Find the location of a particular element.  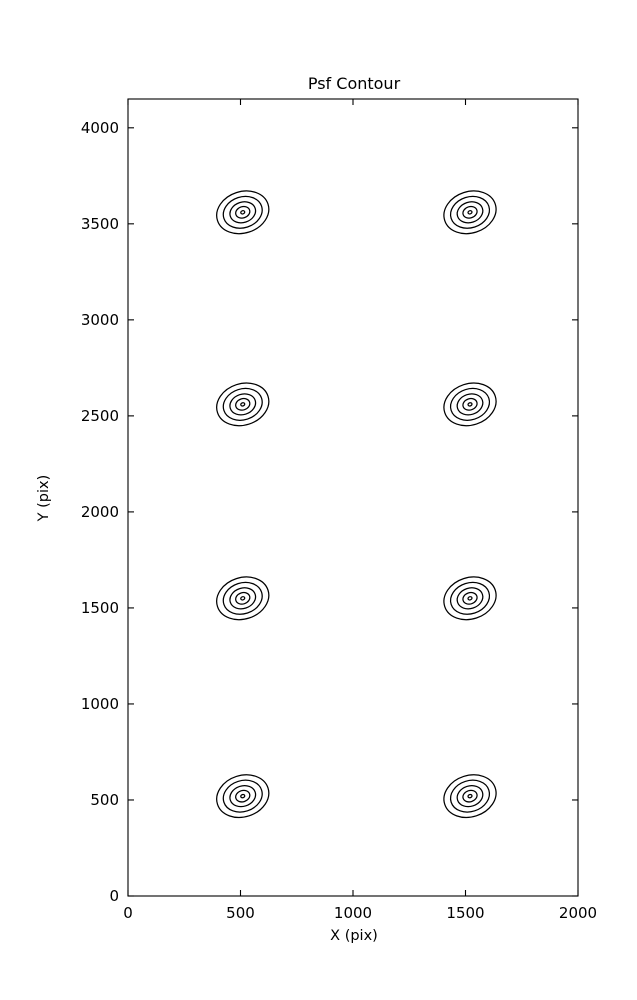

y-tick-label: 0 is located at coordinates (114, 896).